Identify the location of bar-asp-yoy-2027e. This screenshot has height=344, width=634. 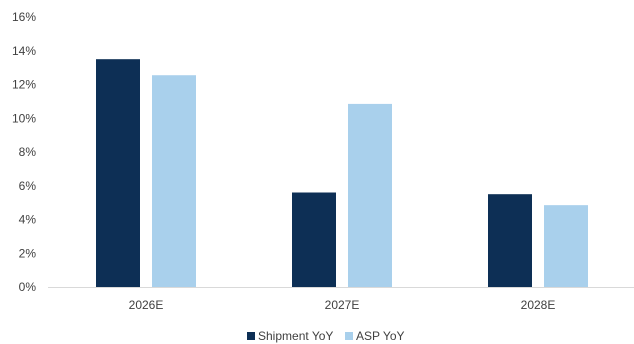
(370, 195).